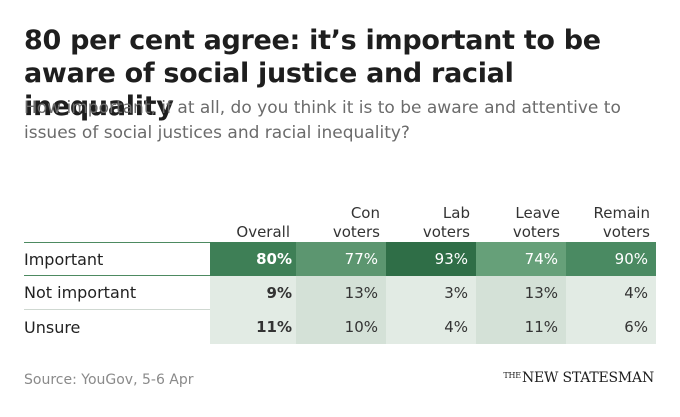 The width and height of the screenshot is (680, 417). What do you see at coordinates (611, 293) in the screenshot?
I see `cell-not-important-remain-voters: 4%` at bounding box center [611, 293].